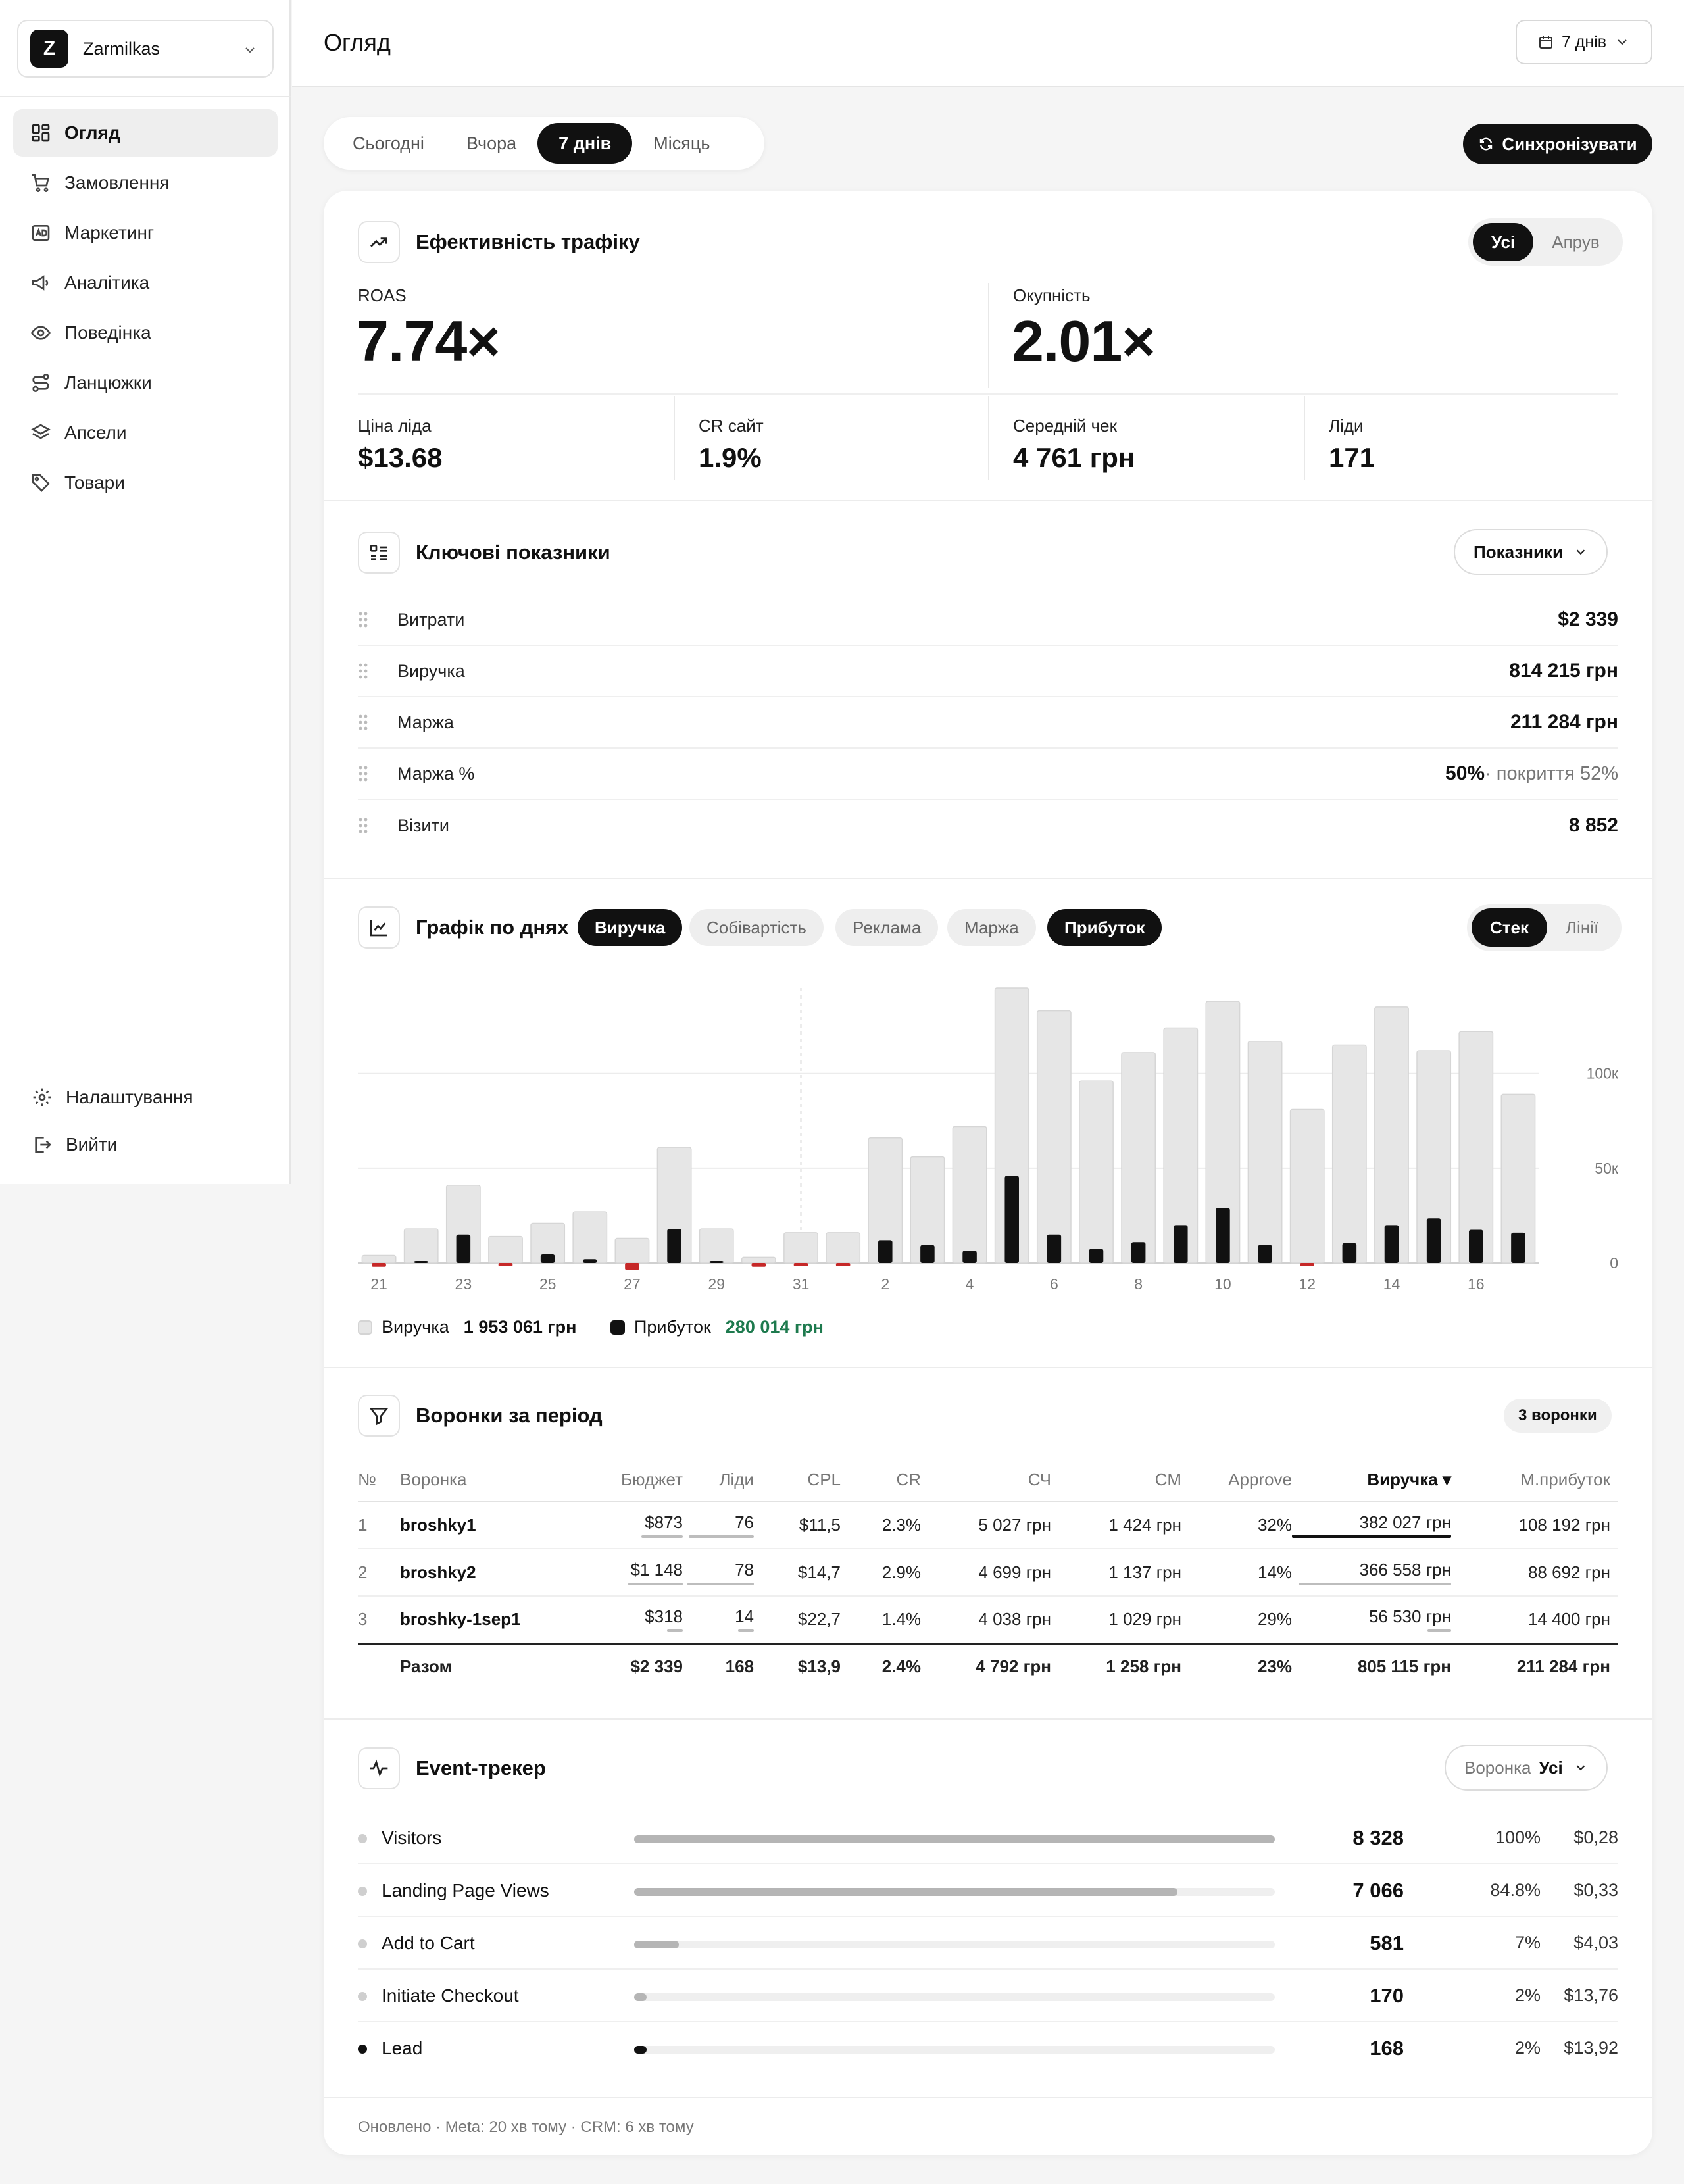 This screenshot has width=1684, height=2184. I want to click on event-status-dot, so click(362, 2049).